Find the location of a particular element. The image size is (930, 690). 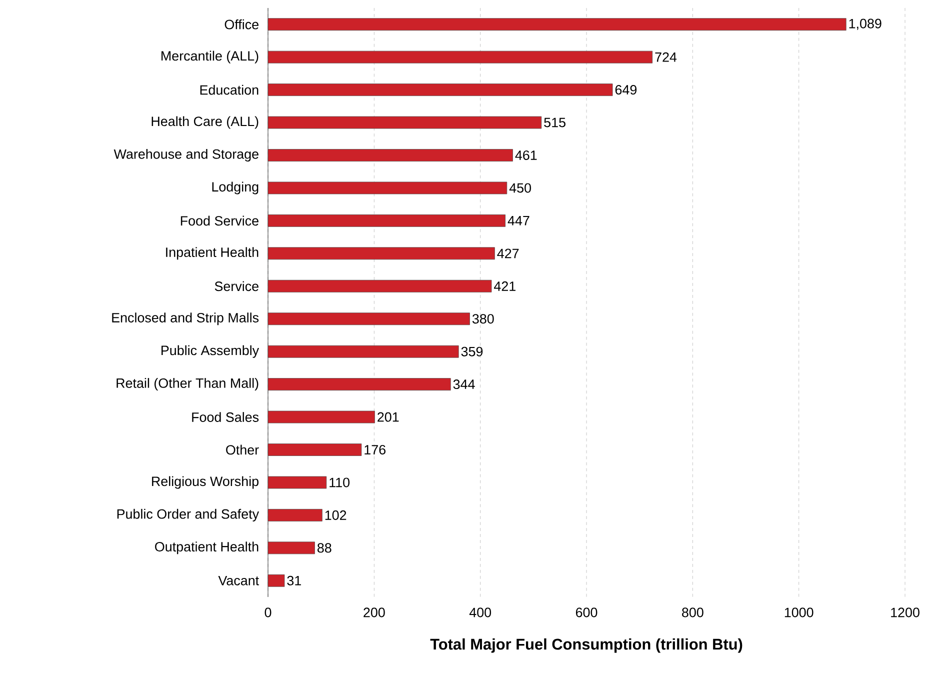

y-tick-label: Inpatient Health is located at coordinates (212, 253).